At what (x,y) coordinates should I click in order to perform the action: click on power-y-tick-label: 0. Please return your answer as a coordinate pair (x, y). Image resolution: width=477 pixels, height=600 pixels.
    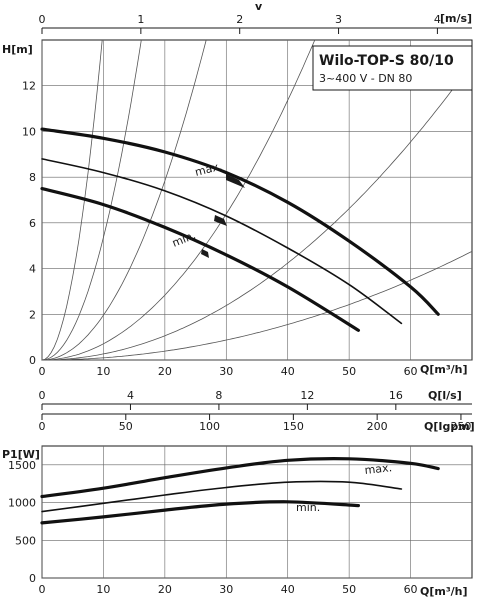
    Looking at the image, I should click on (32, 578).